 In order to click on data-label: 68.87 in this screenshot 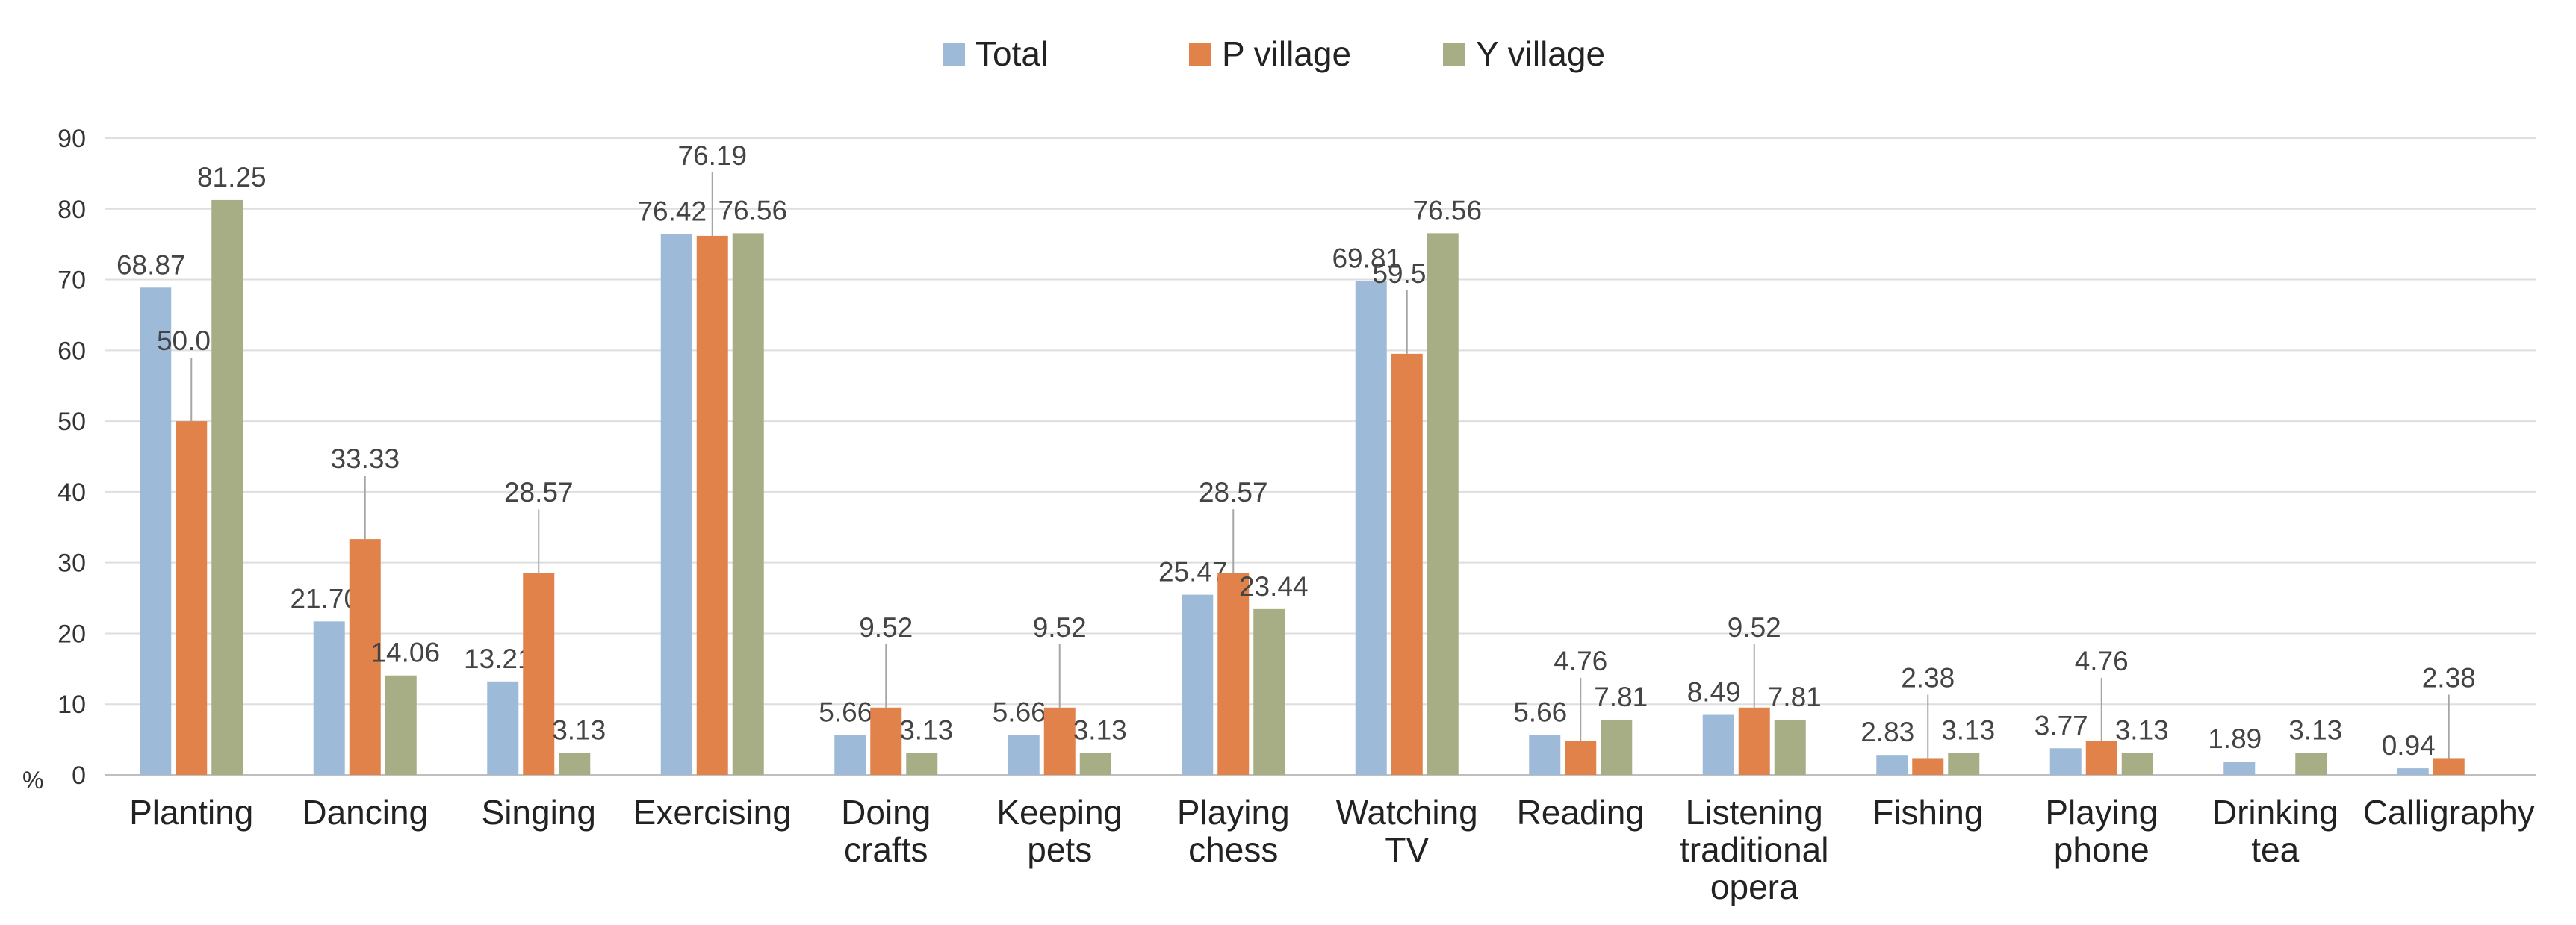, I will do `click(152, 264)`.